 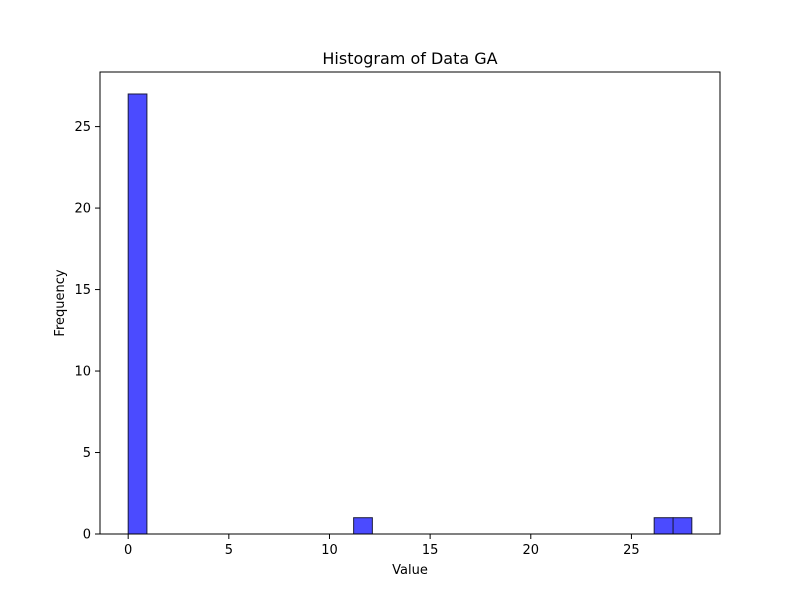 What do you see at coordinates (82, 372) in the screenshot?
I see `y-tick-label-2: 10` at bounding box center [82, 372].